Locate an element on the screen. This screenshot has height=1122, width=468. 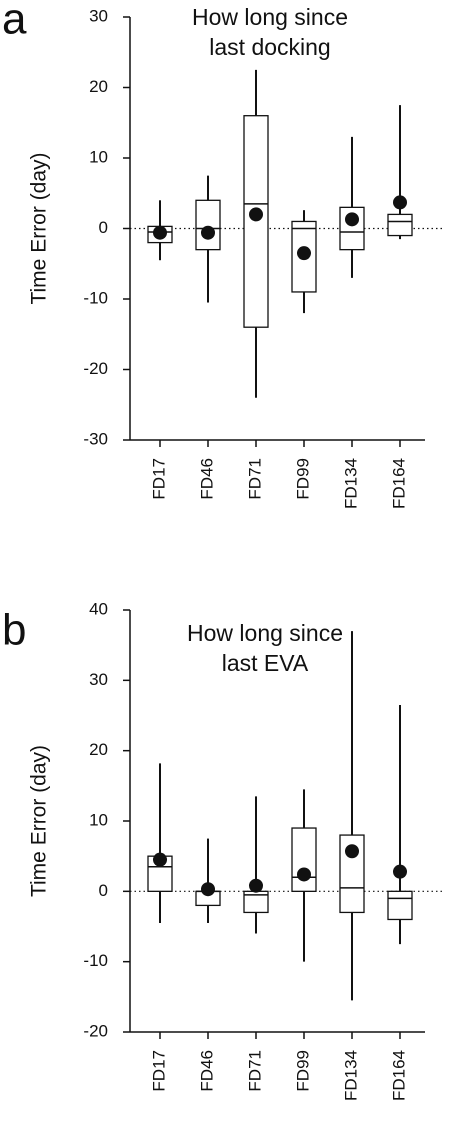
panel-label: b is located at coordinates (14, 630).